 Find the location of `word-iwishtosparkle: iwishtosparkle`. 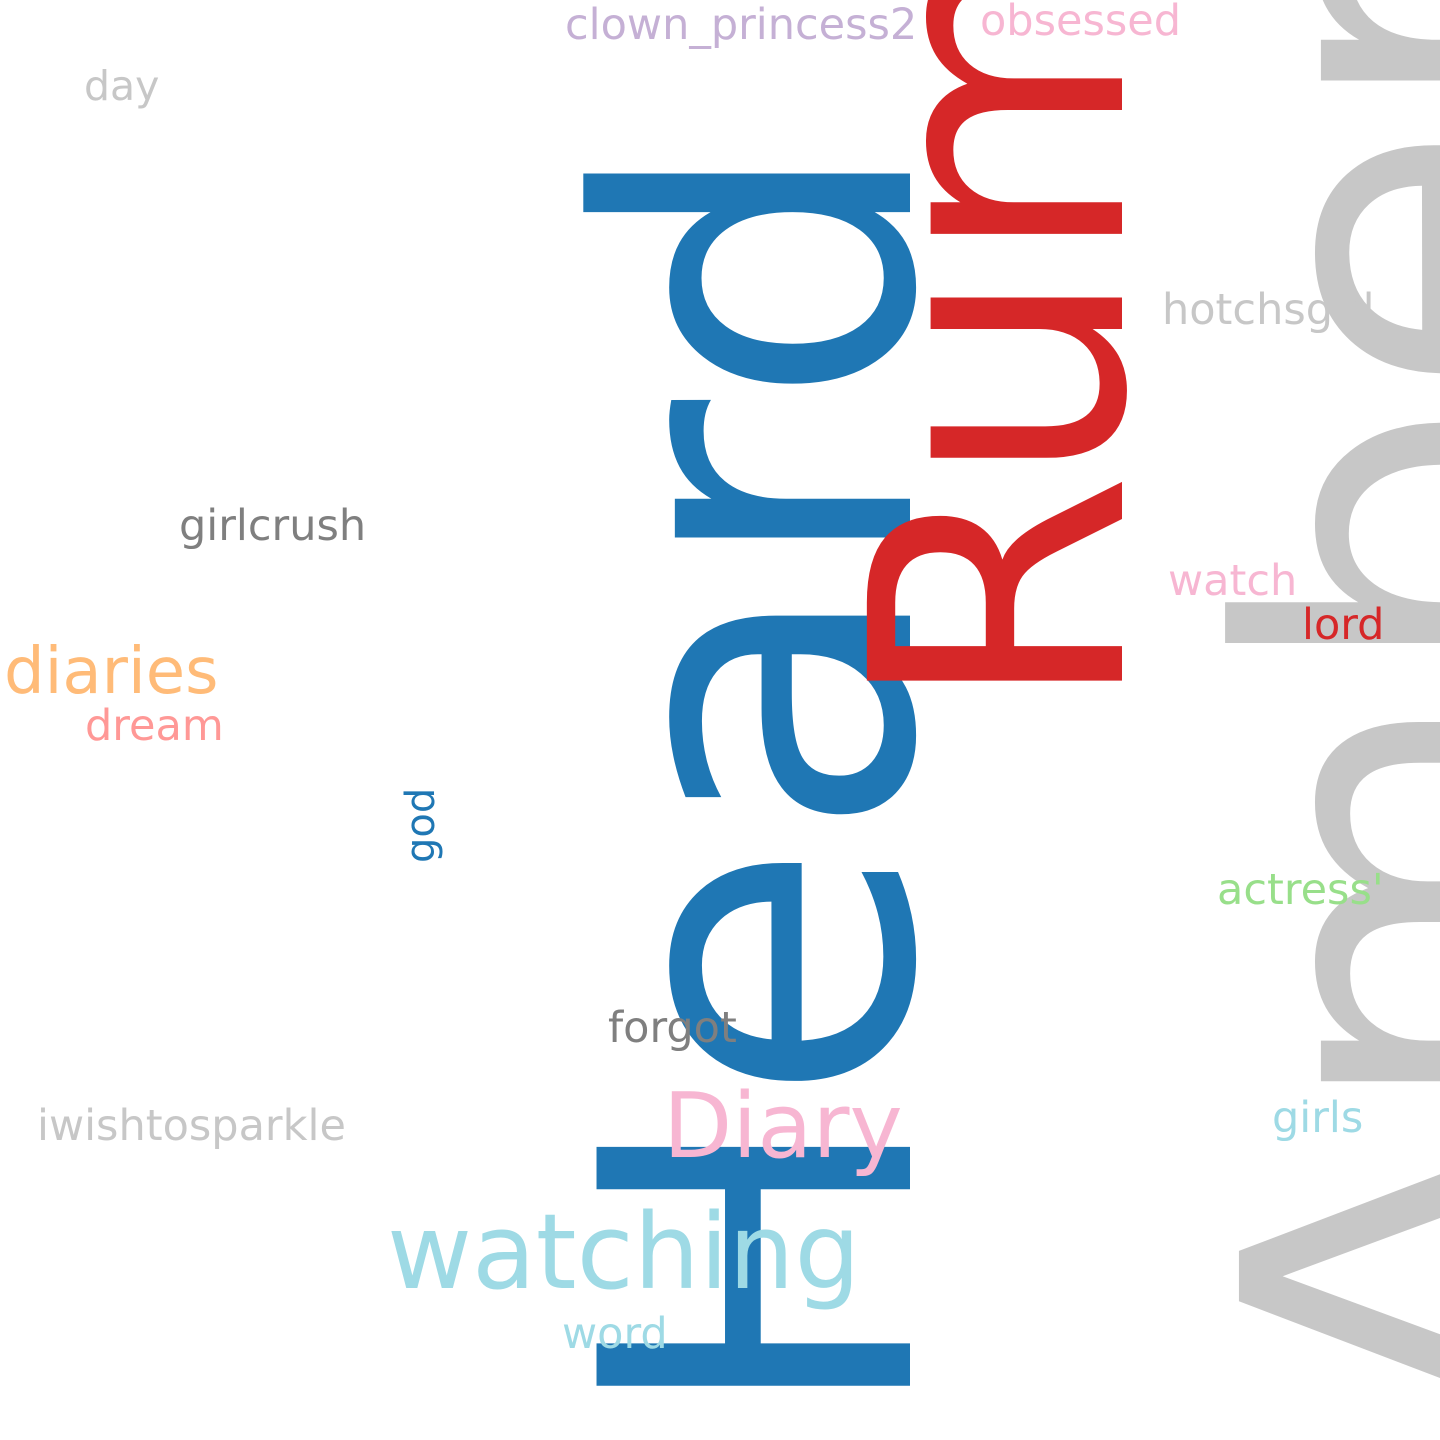

word-iwishtosparkle: iwishtosparkle is located at coordinates (191, 1126).